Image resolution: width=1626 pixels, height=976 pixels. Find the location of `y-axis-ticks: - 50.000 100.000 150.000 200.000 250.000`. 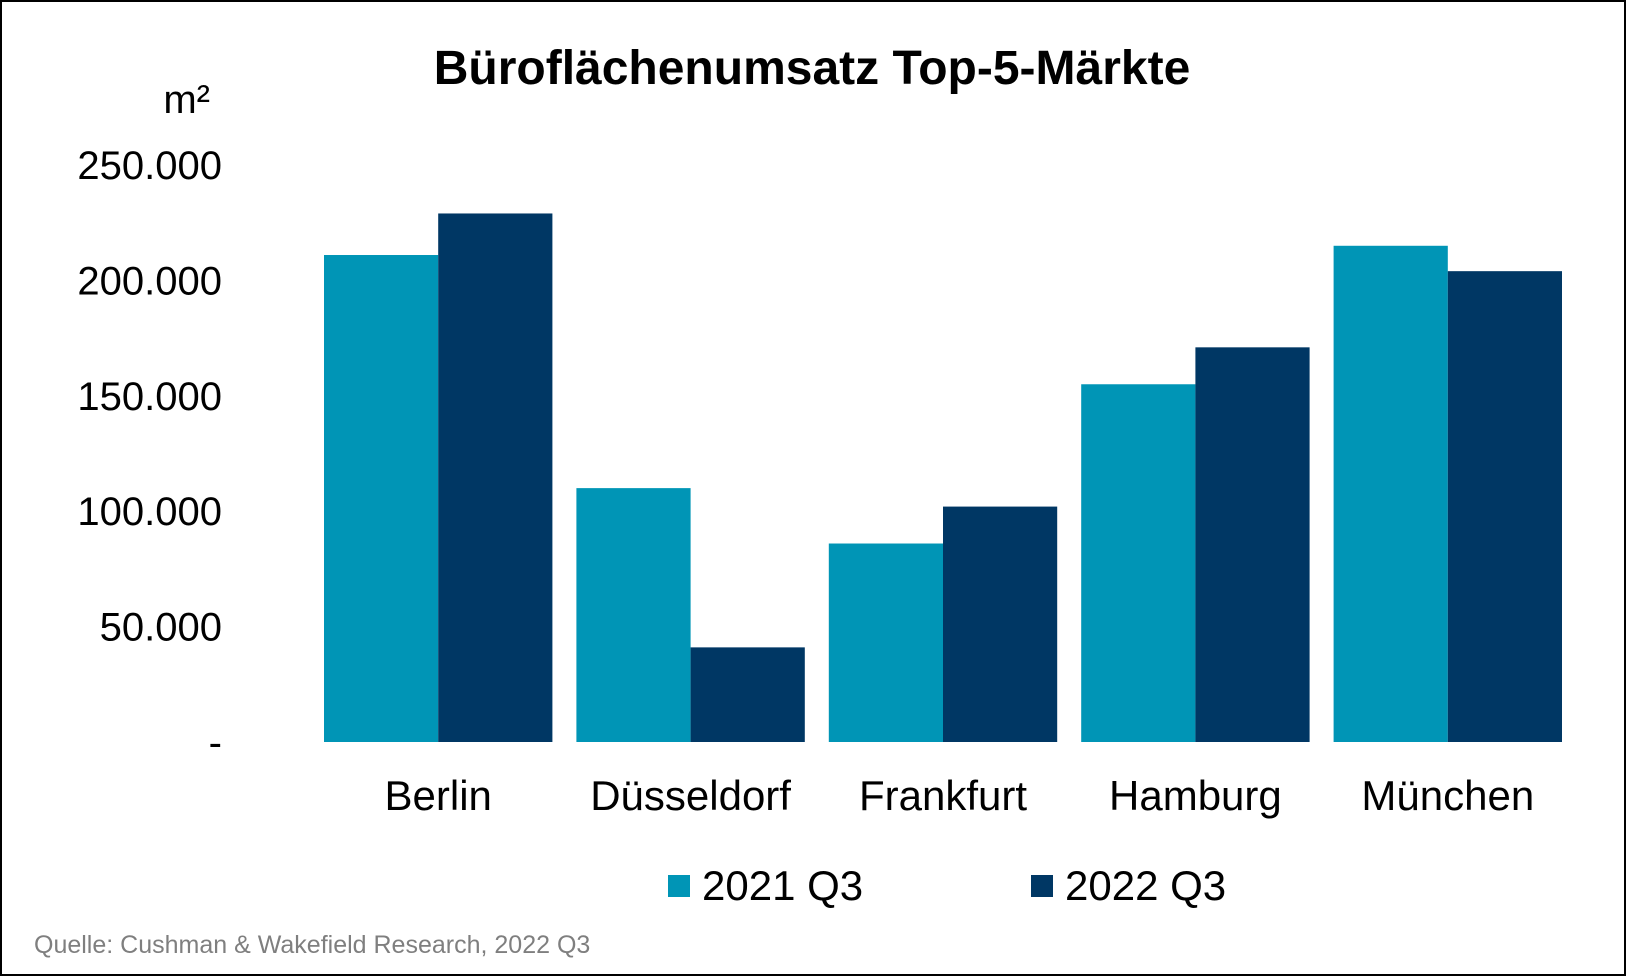

y-axis-ticks: - 50.000 100.000 150.000 200.000 250.000 is located at coordinates (149, 454).